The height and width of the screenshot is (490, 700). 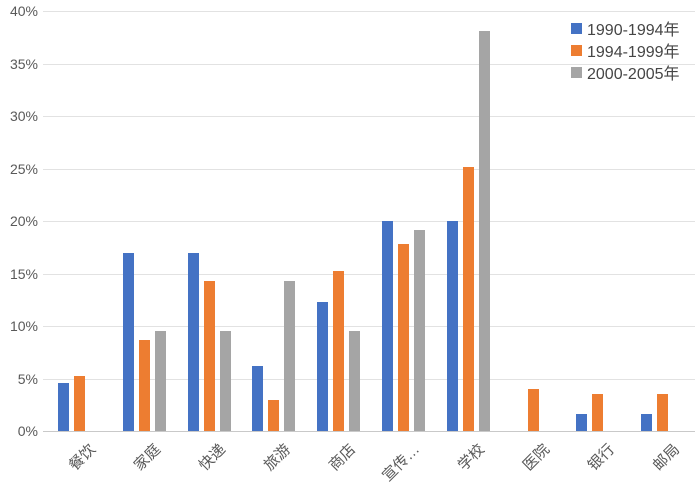 I want to click on legend-label: 1990-1994年, so click(x=633, y=30).